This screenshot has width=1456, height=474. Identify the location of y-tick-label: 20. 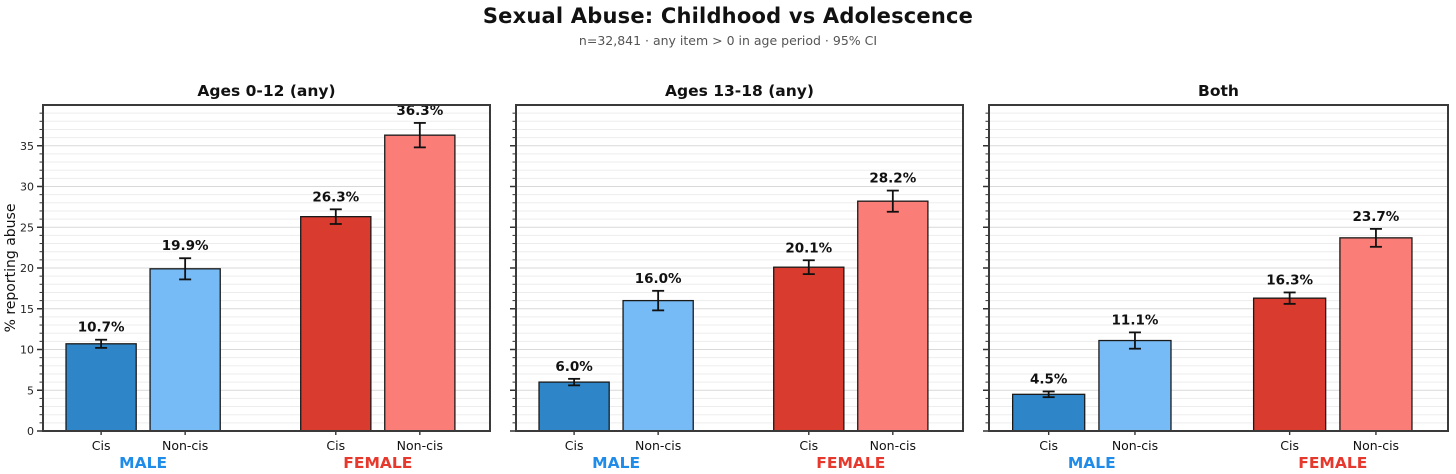
(27, 268).